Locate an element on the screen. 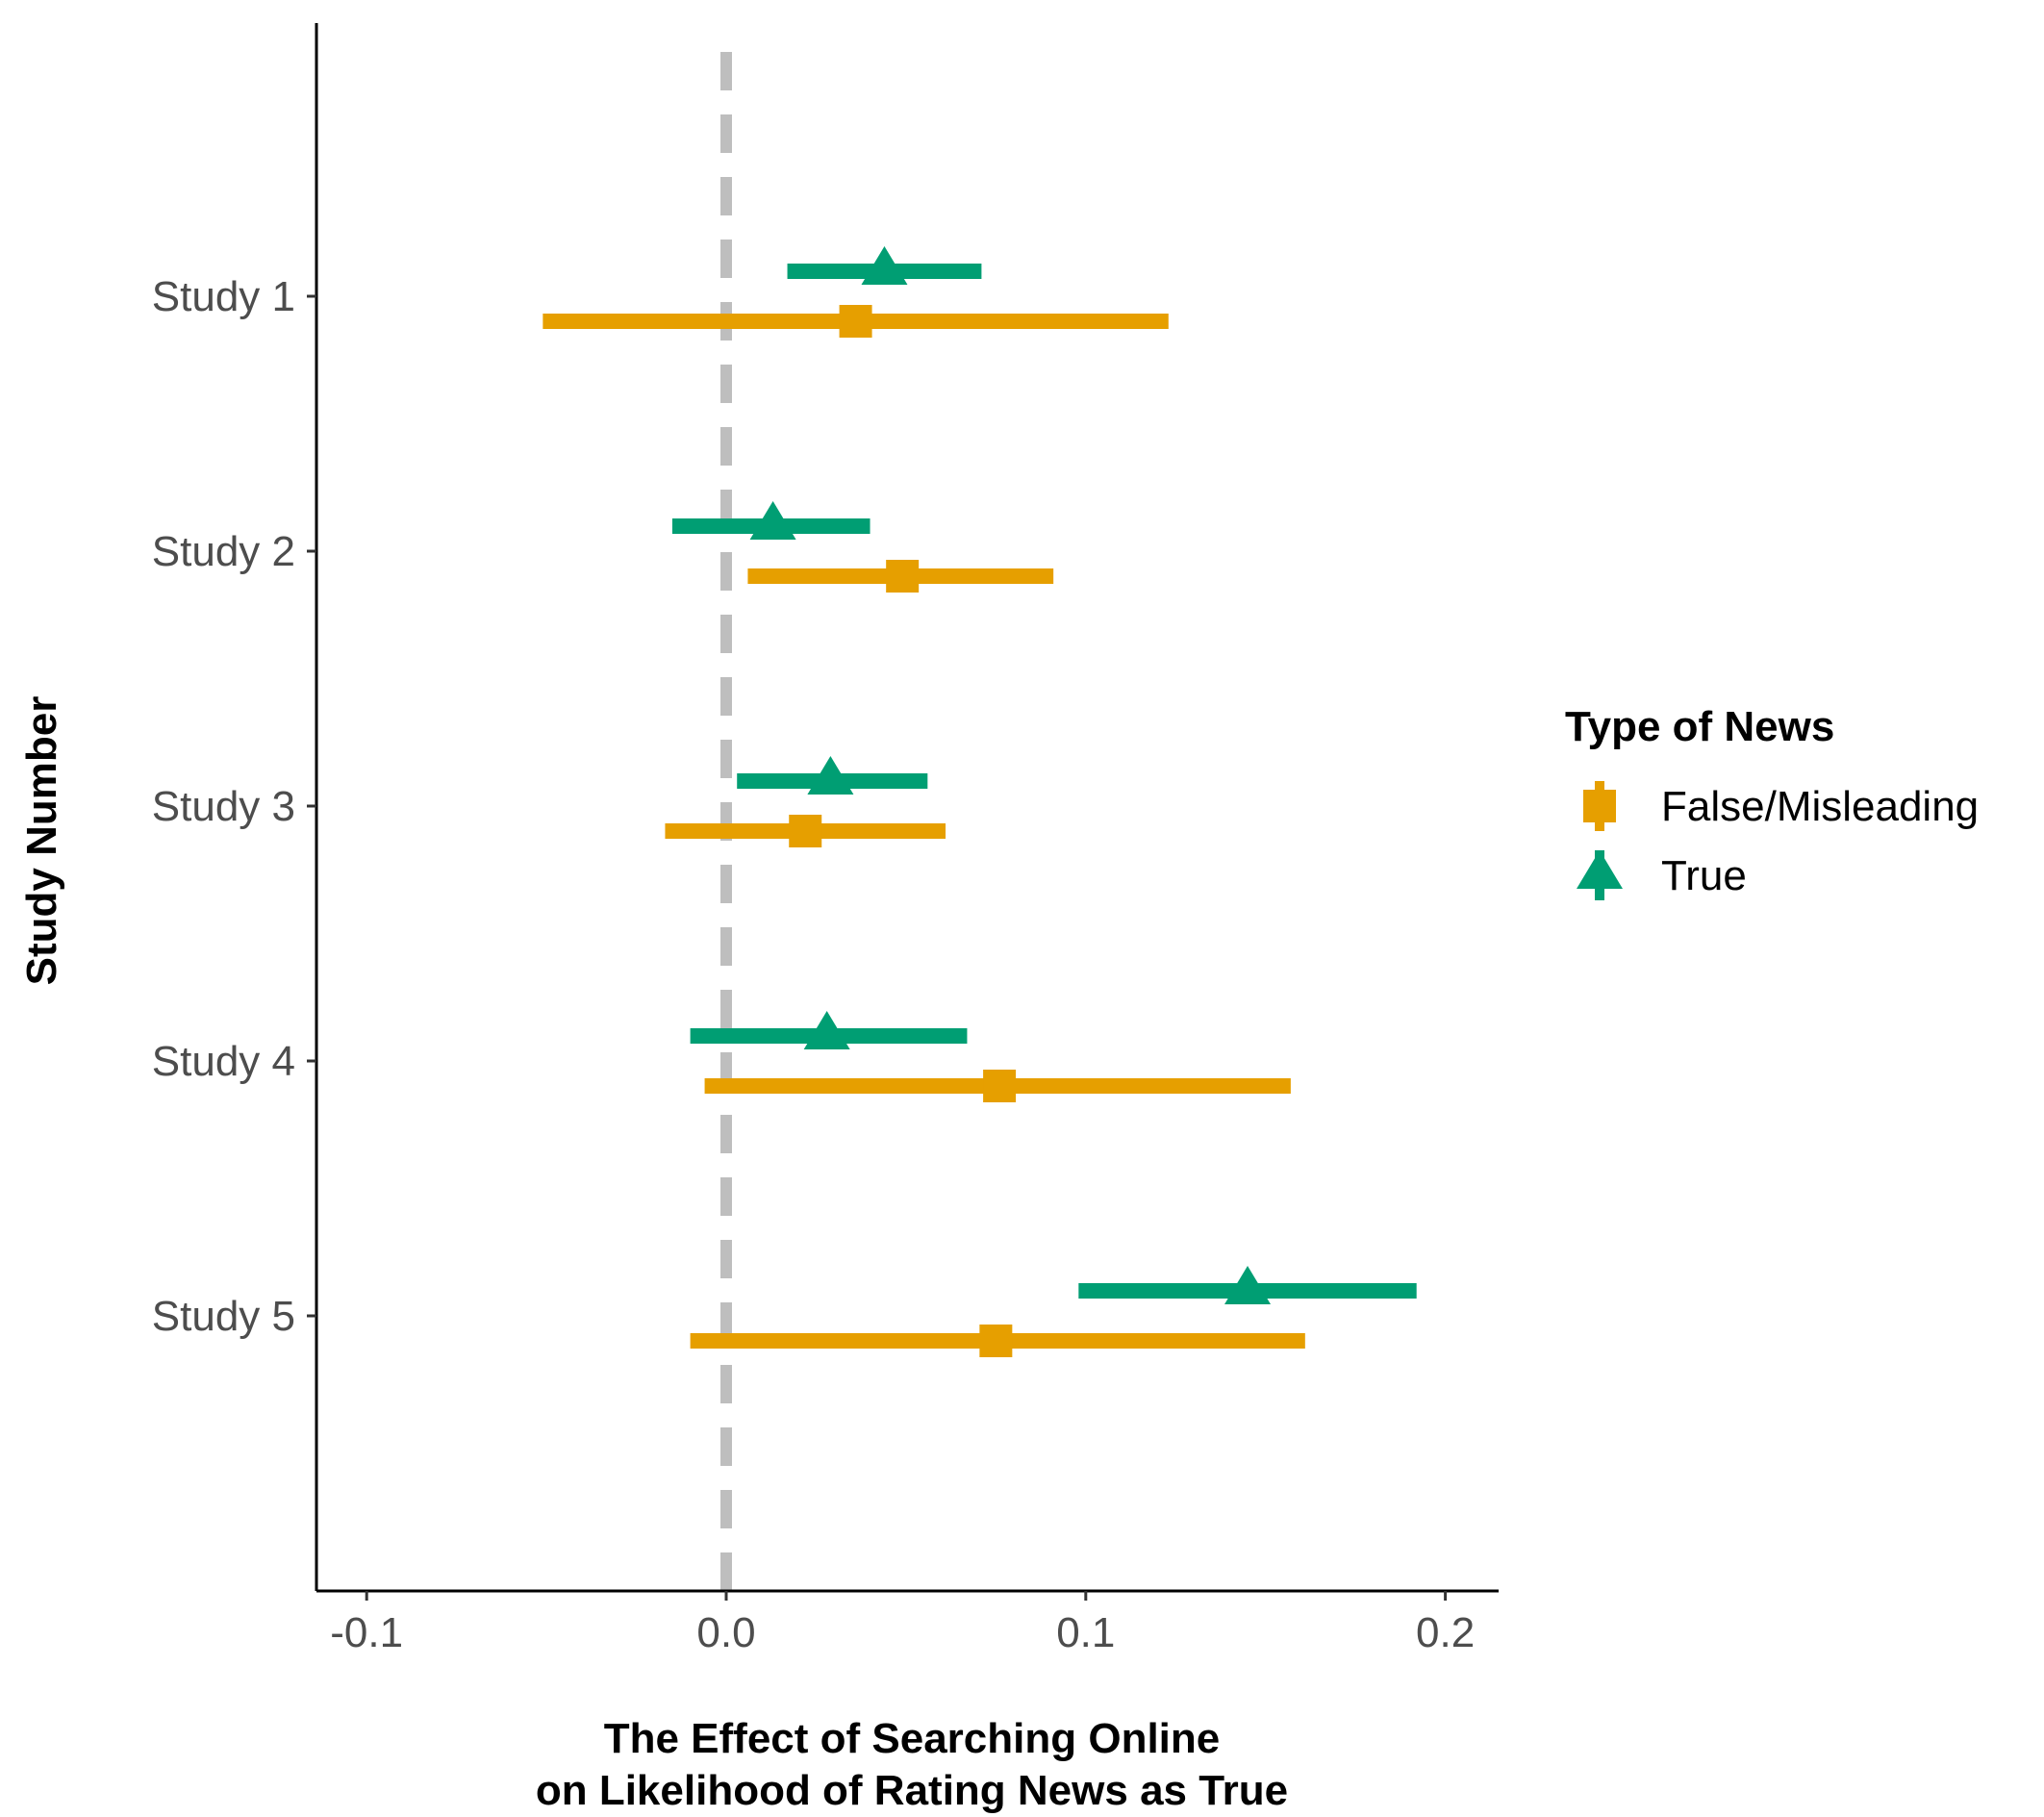 The image size is (2044, 1817). x-axis-title-line-1: The Effect of Searching Online is located at coordinates (912, 1739).